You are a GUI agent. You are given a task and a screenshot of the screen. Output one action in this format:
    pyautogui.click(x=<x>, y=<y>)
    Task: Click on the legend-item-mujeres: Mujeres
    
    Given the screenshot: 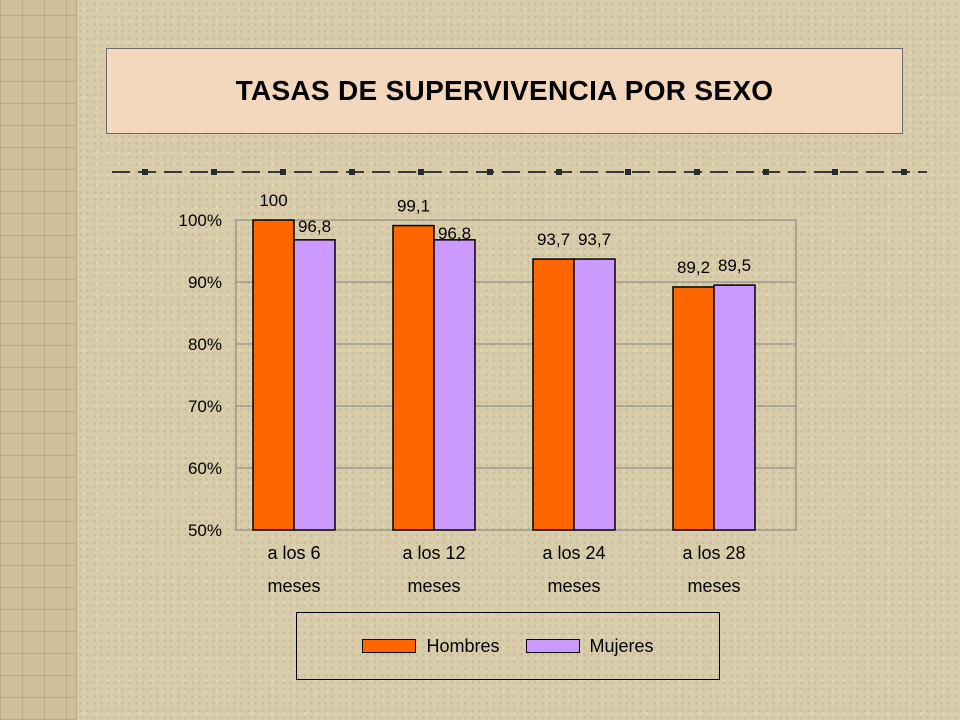 What is the action you would take?
    pyautogui.click(x=589, y=646)
    